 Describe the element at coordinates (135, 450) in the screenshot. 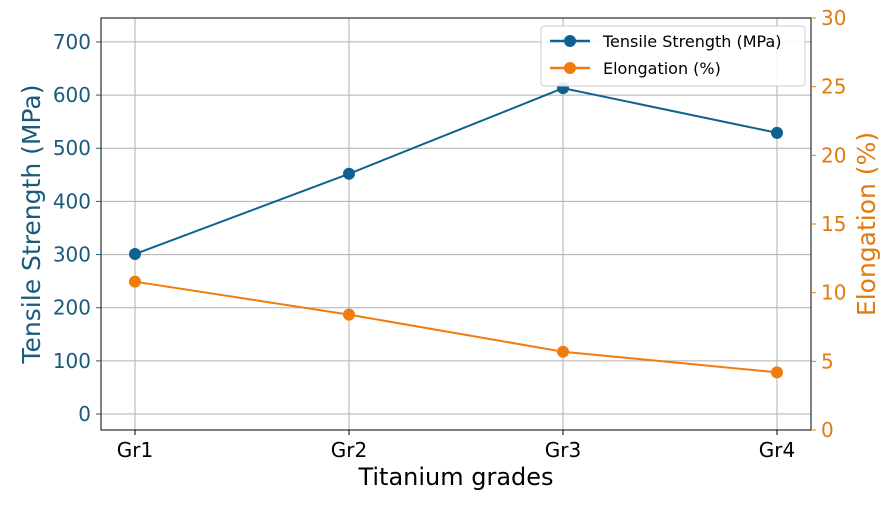

I see `x-tick-label: Gr1` at that location.